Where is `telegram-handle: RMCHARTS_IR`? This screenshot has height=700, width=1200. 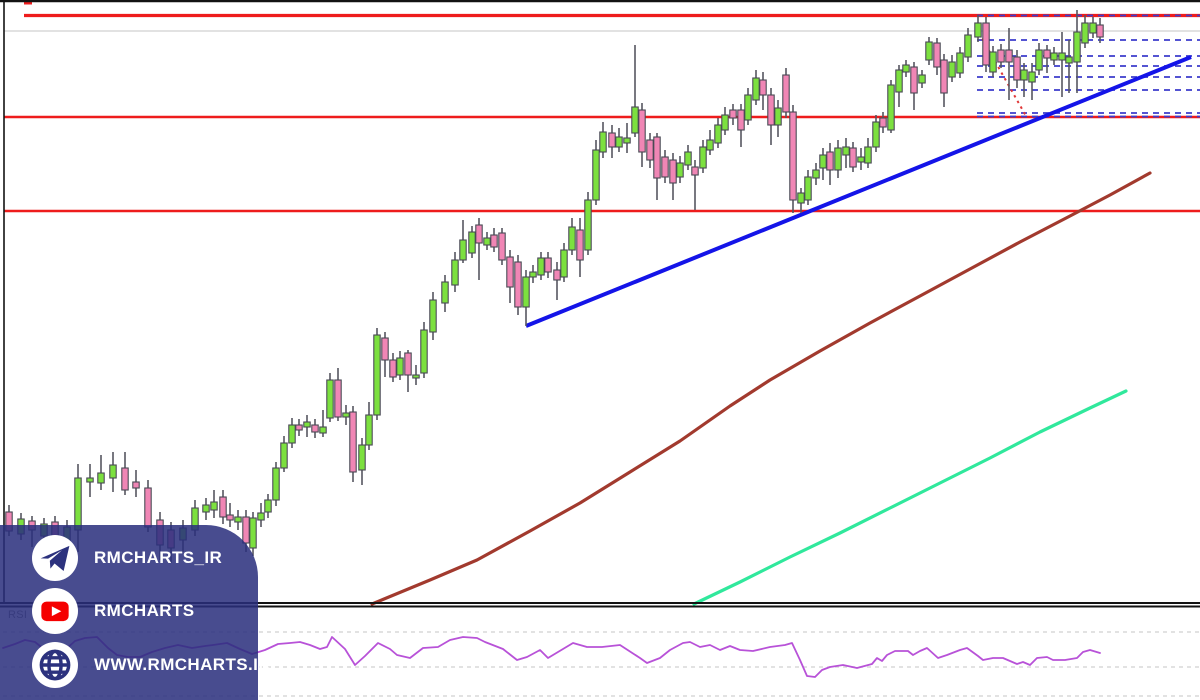
telegram-handle: RMCHARTS_IR is located at coordinates (158, 557).